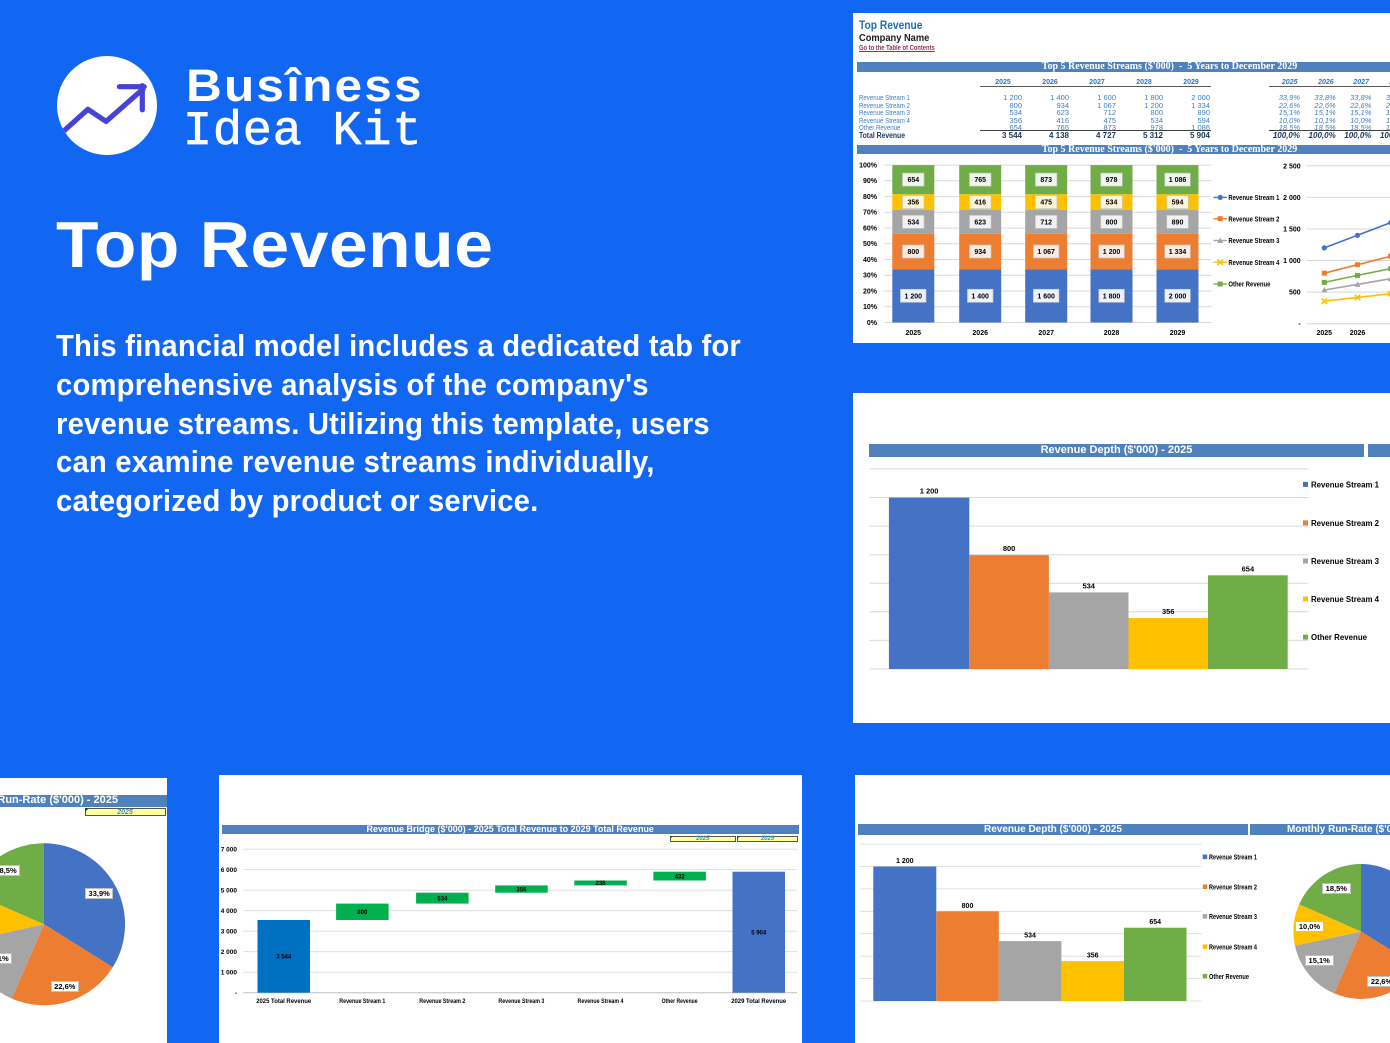 Image resolution: width=1390 pixels, height=1043 pixels. Describe the element at coordinates (1046, 296) in the screenshot. I see `svg-text: 1 600` at that location.